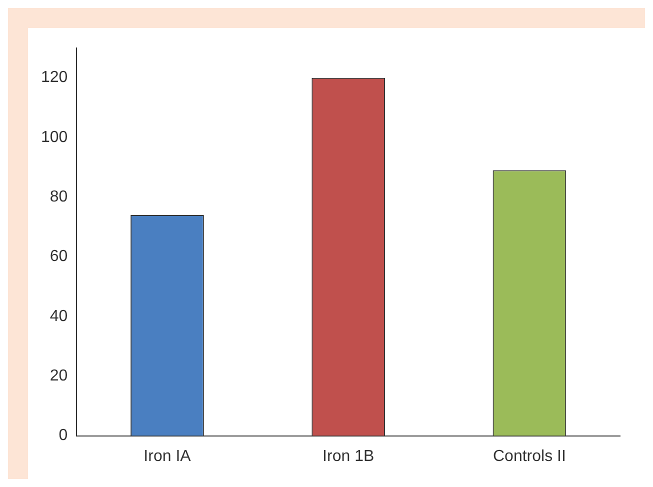 The image size is (653, 487). Describe the element at coordinates (529, 456) in the screenshot. I see `x-tick-label: Controls II` at that location.